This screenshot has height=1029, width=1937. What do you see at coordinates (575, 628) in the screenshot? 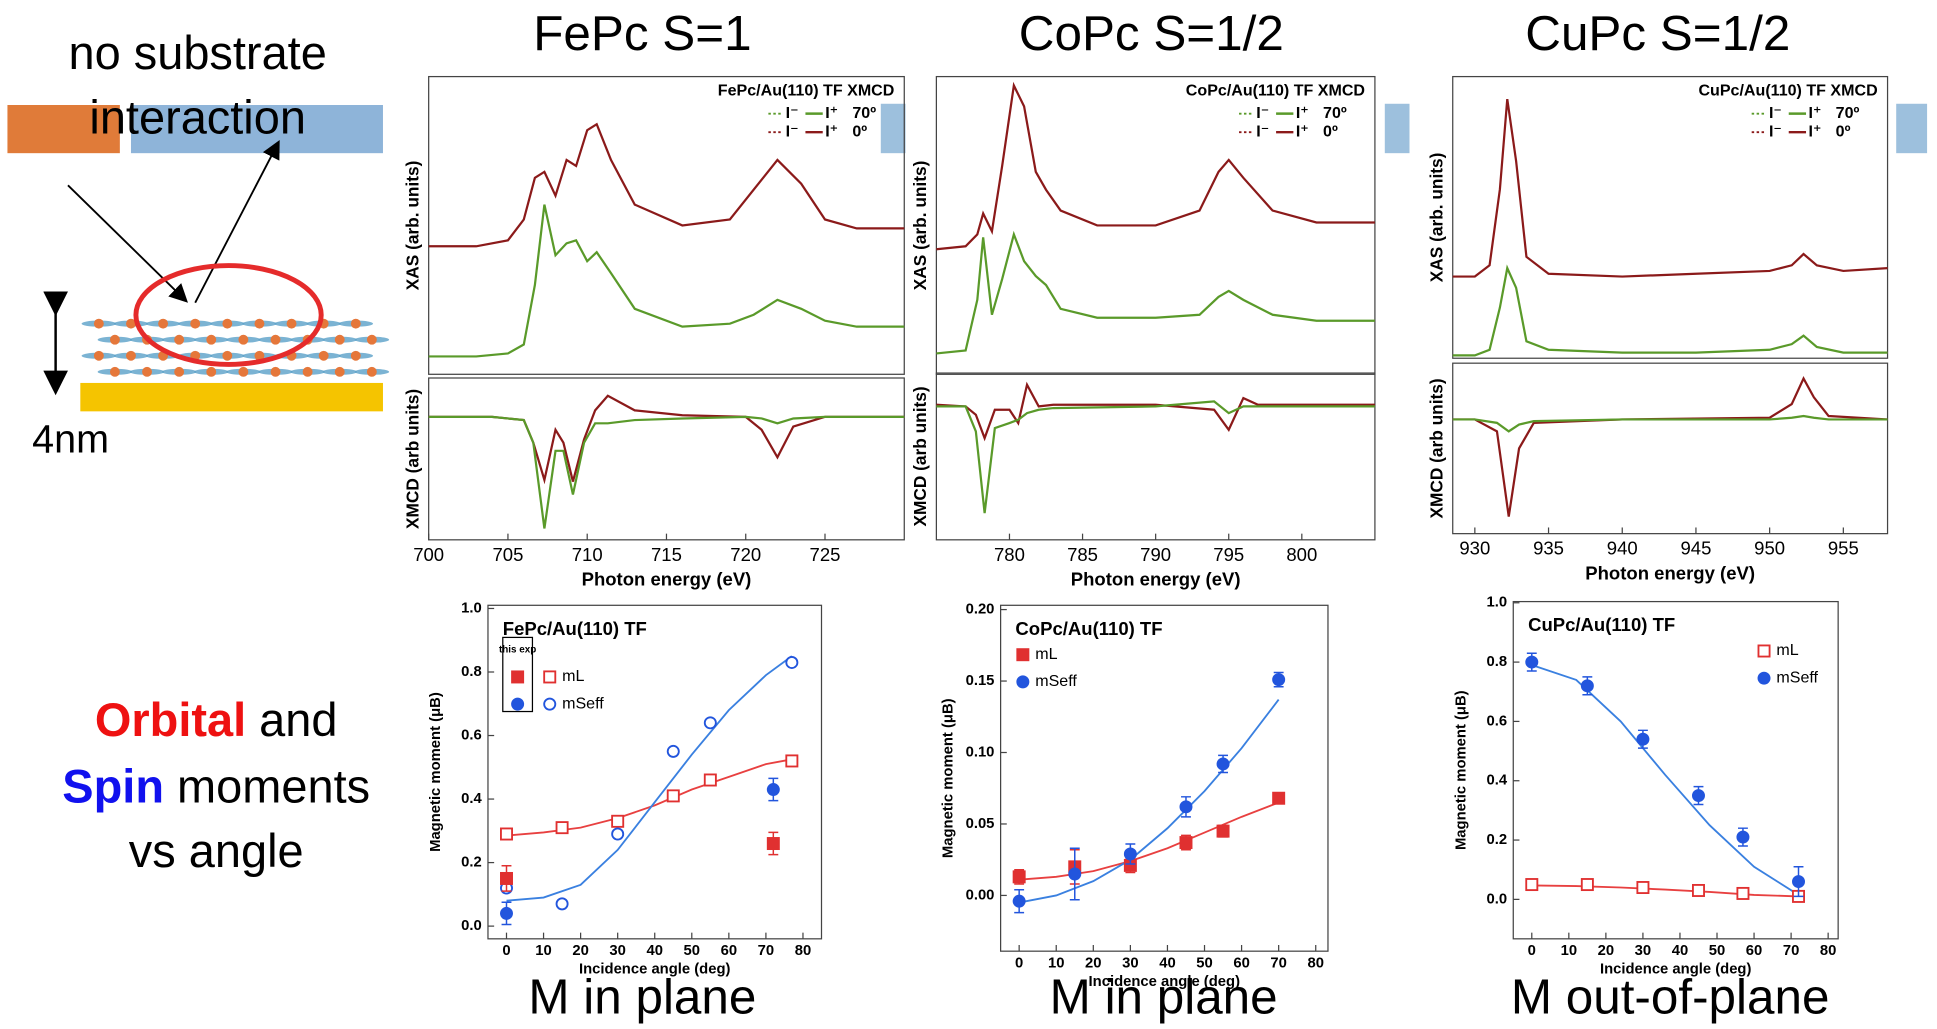
I see `chart-title: FePc/Au(110) TF` at bounding box center [575, 628].